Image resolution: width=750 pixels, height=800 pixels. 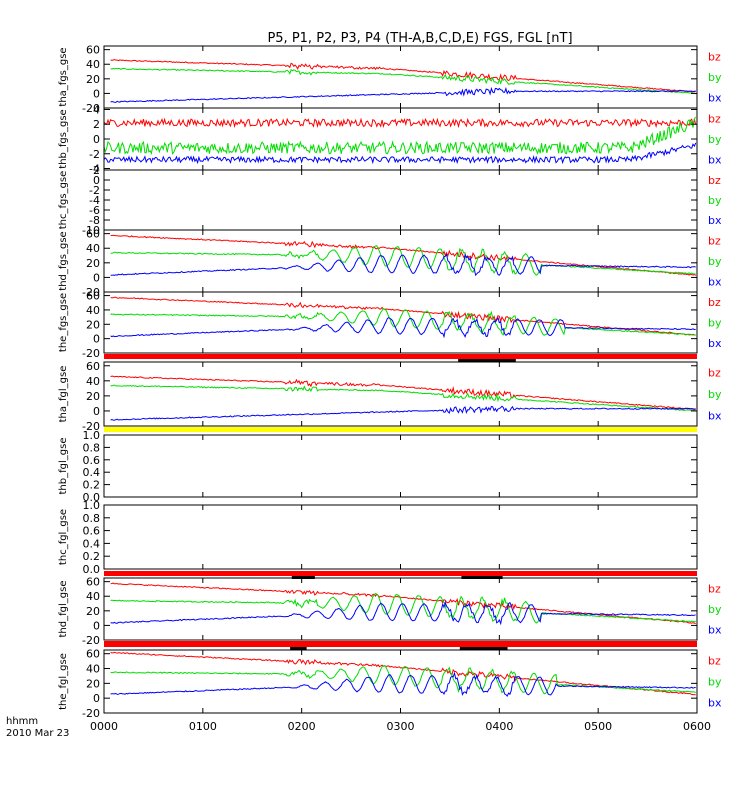 I want to click on y-axis-label: the_fgl_gse, so click(x=63, y=681).